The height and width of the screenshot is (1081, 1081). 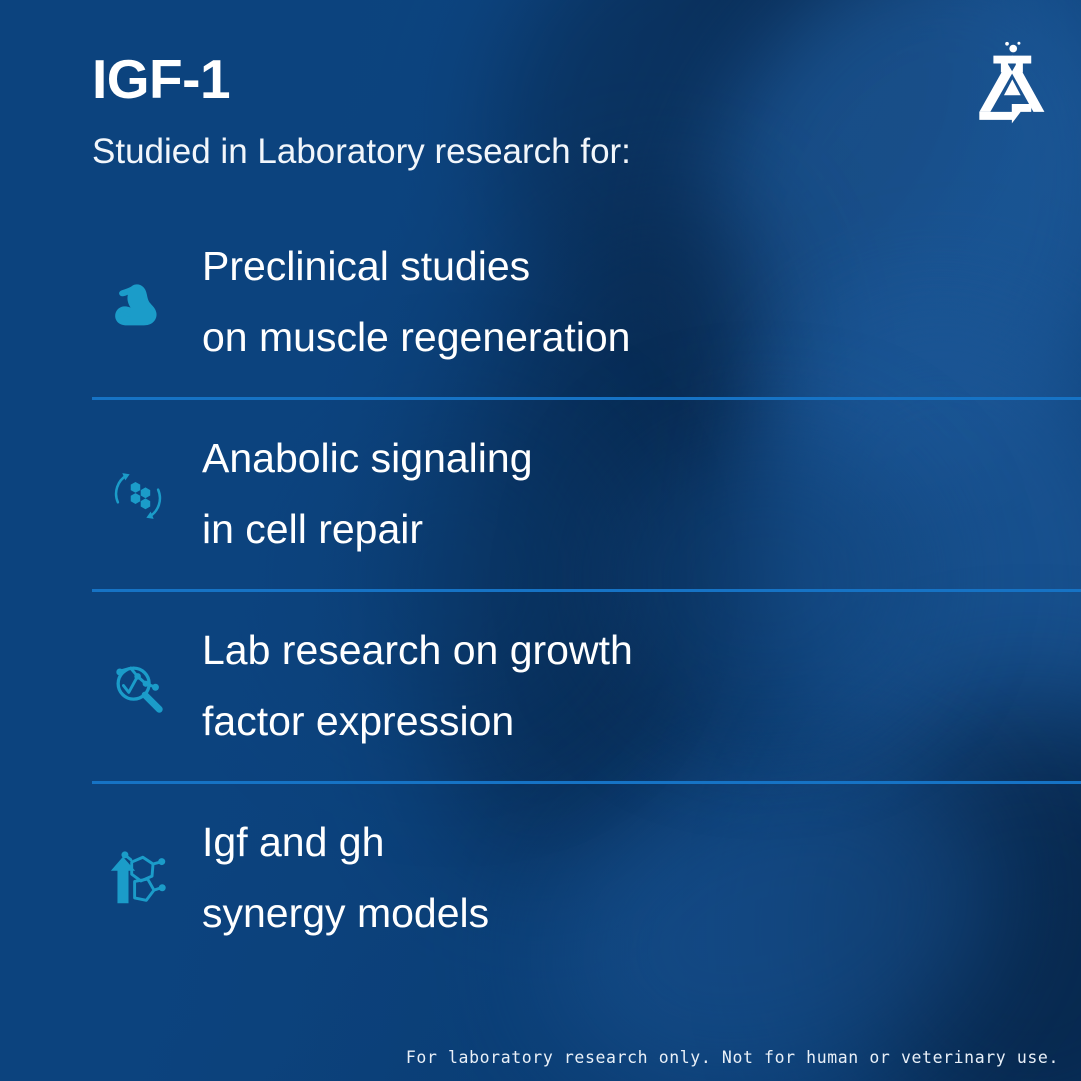 I want to click on flask-monogram-logo-icon, so click(x=1011, y=82).